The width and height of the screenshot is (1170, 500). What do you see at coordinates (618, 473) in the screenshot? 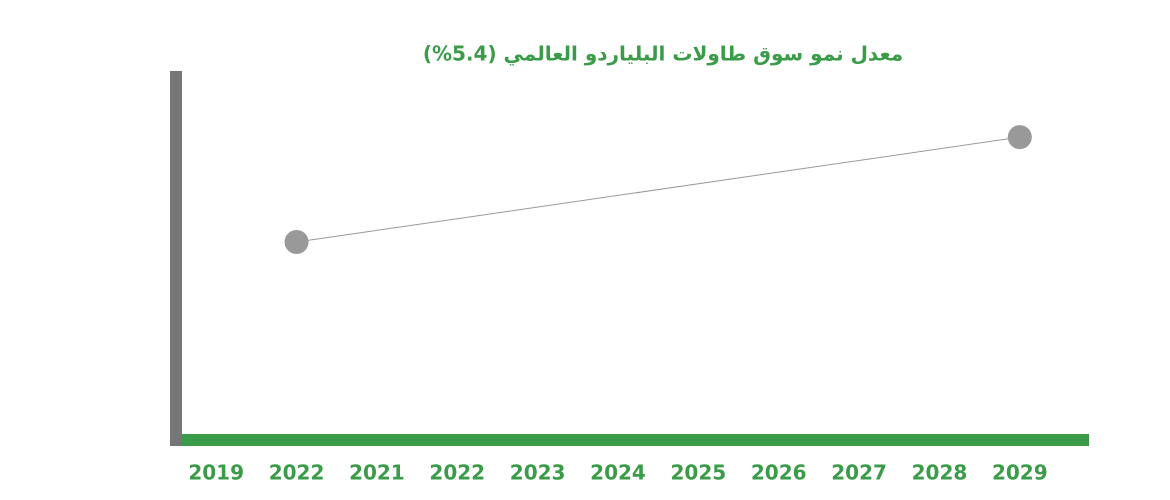
I see `x-tick-label: 2024` at bounding box center [618, 473].